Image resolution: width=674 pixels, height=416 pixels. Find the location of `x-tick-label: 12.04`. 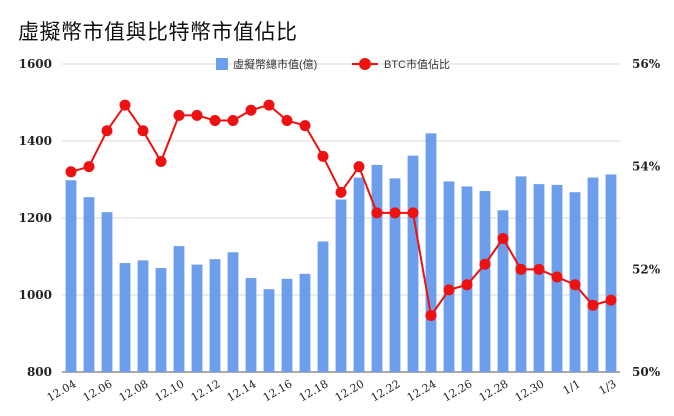

x-tick-label: 12.04 is located at coordinates (62, 390).